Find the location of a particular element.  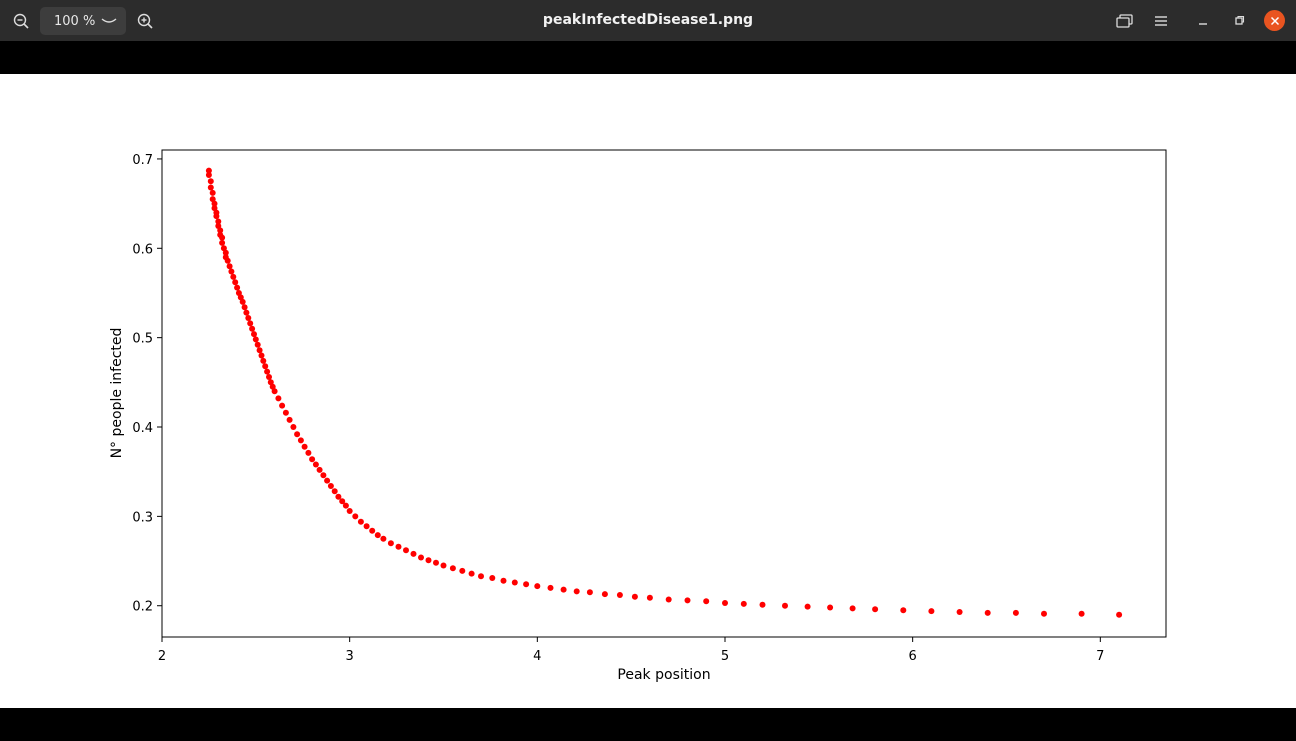

x-axis-ticks: 2 3 4 5 6 7 is located at coordinates (631, 650).